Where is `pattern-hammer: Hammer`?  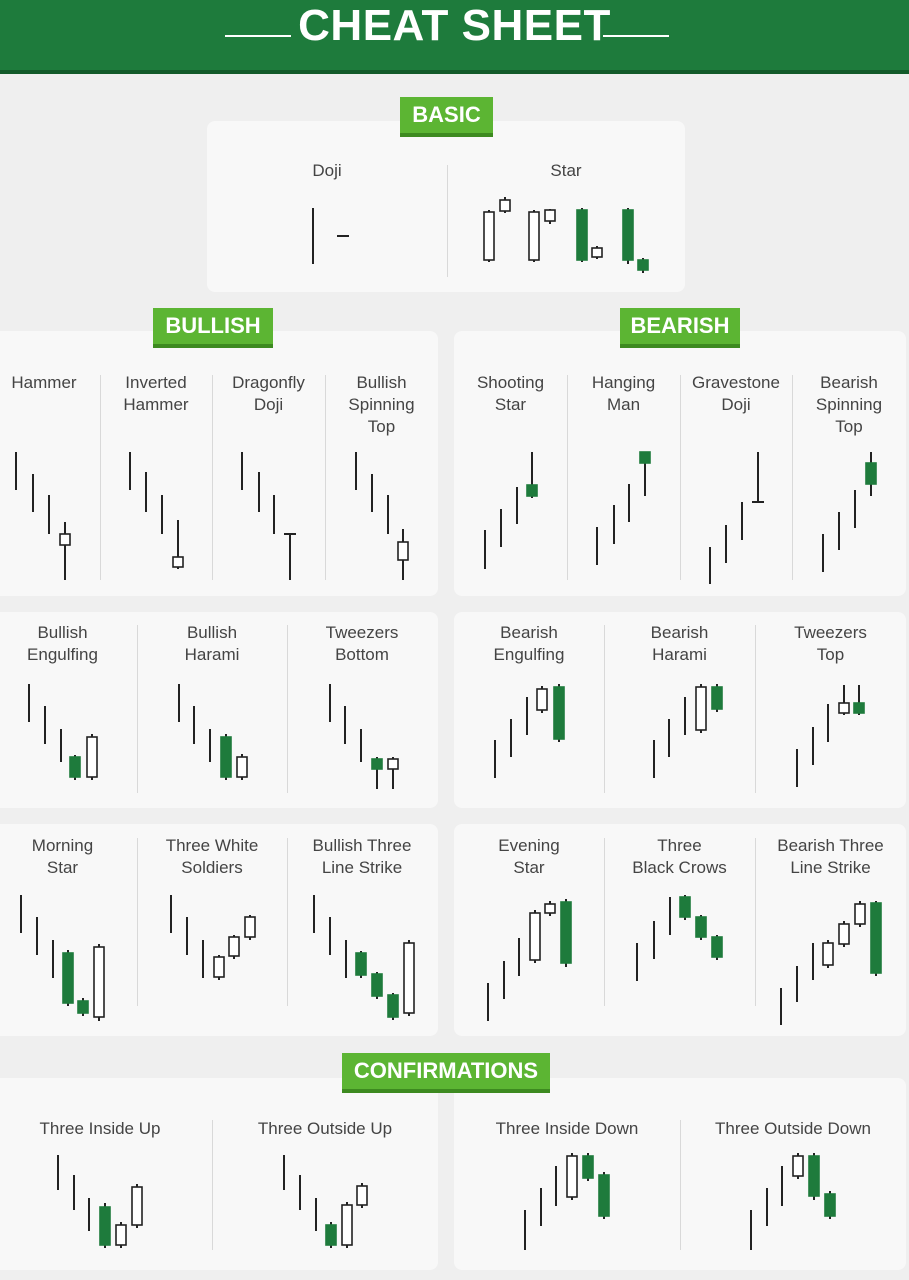 pattern-hammer: Hammer is located at coordinates (50, 479).